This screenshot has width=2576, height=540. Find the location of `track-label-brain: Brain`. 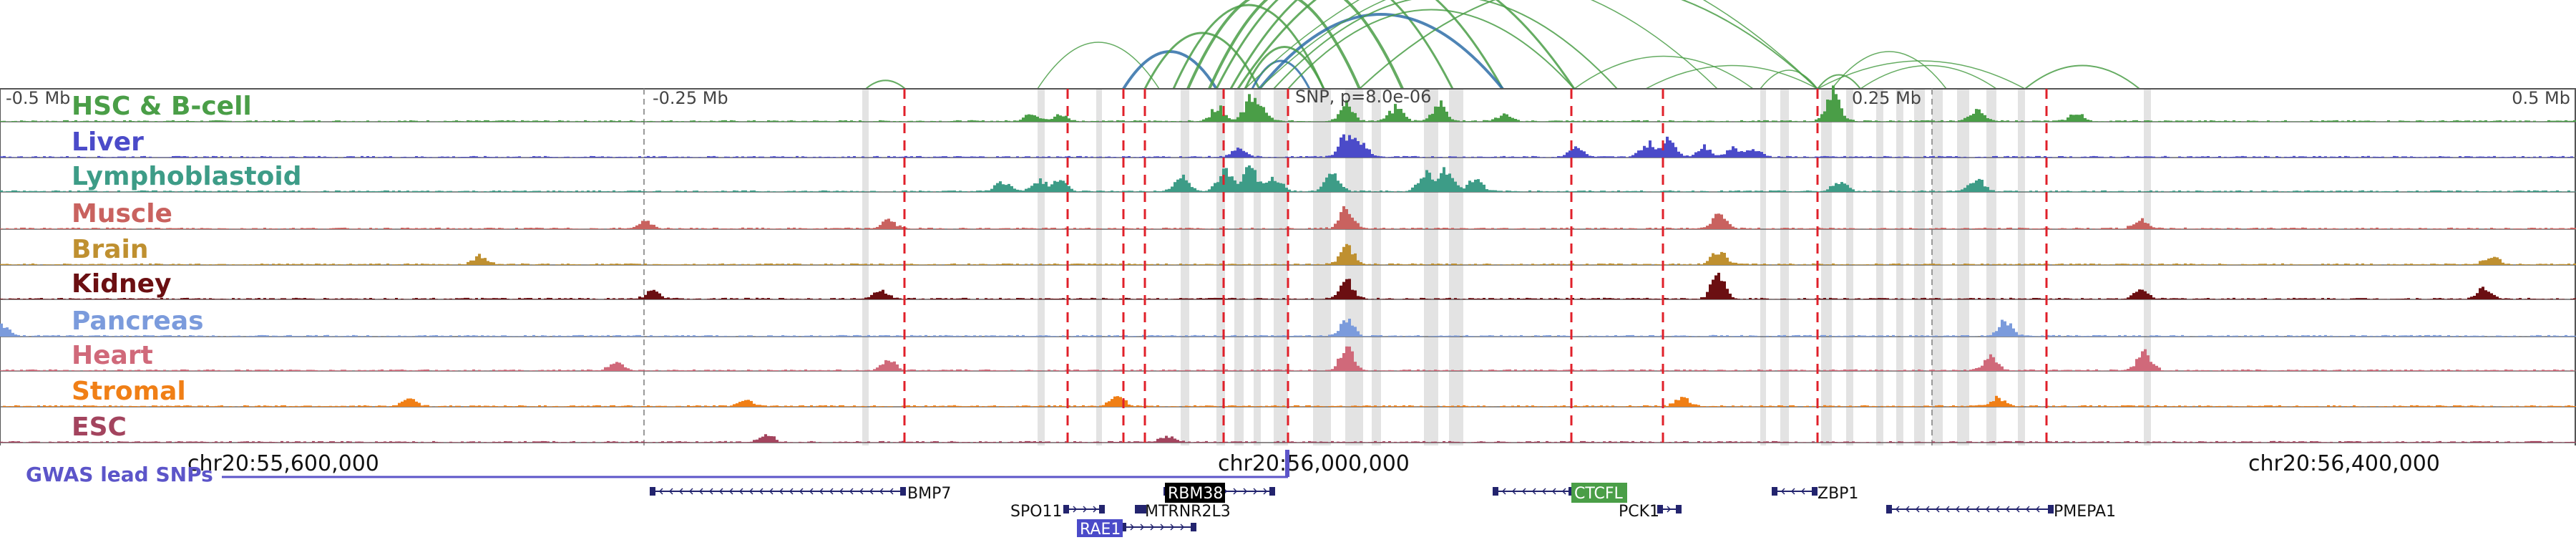

track-label-brain: Brain is located at coordinates (110, 250).